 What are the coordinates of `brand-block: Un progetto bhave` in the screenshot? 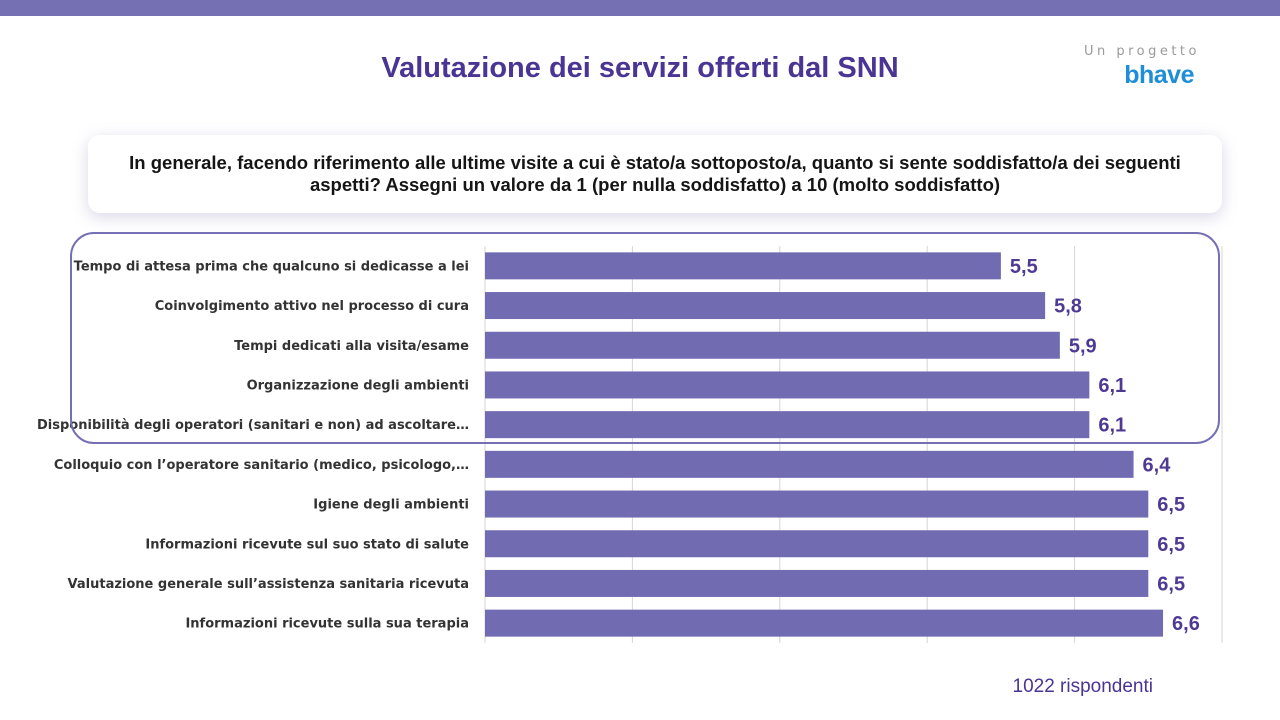 It's located at (1130, 67).